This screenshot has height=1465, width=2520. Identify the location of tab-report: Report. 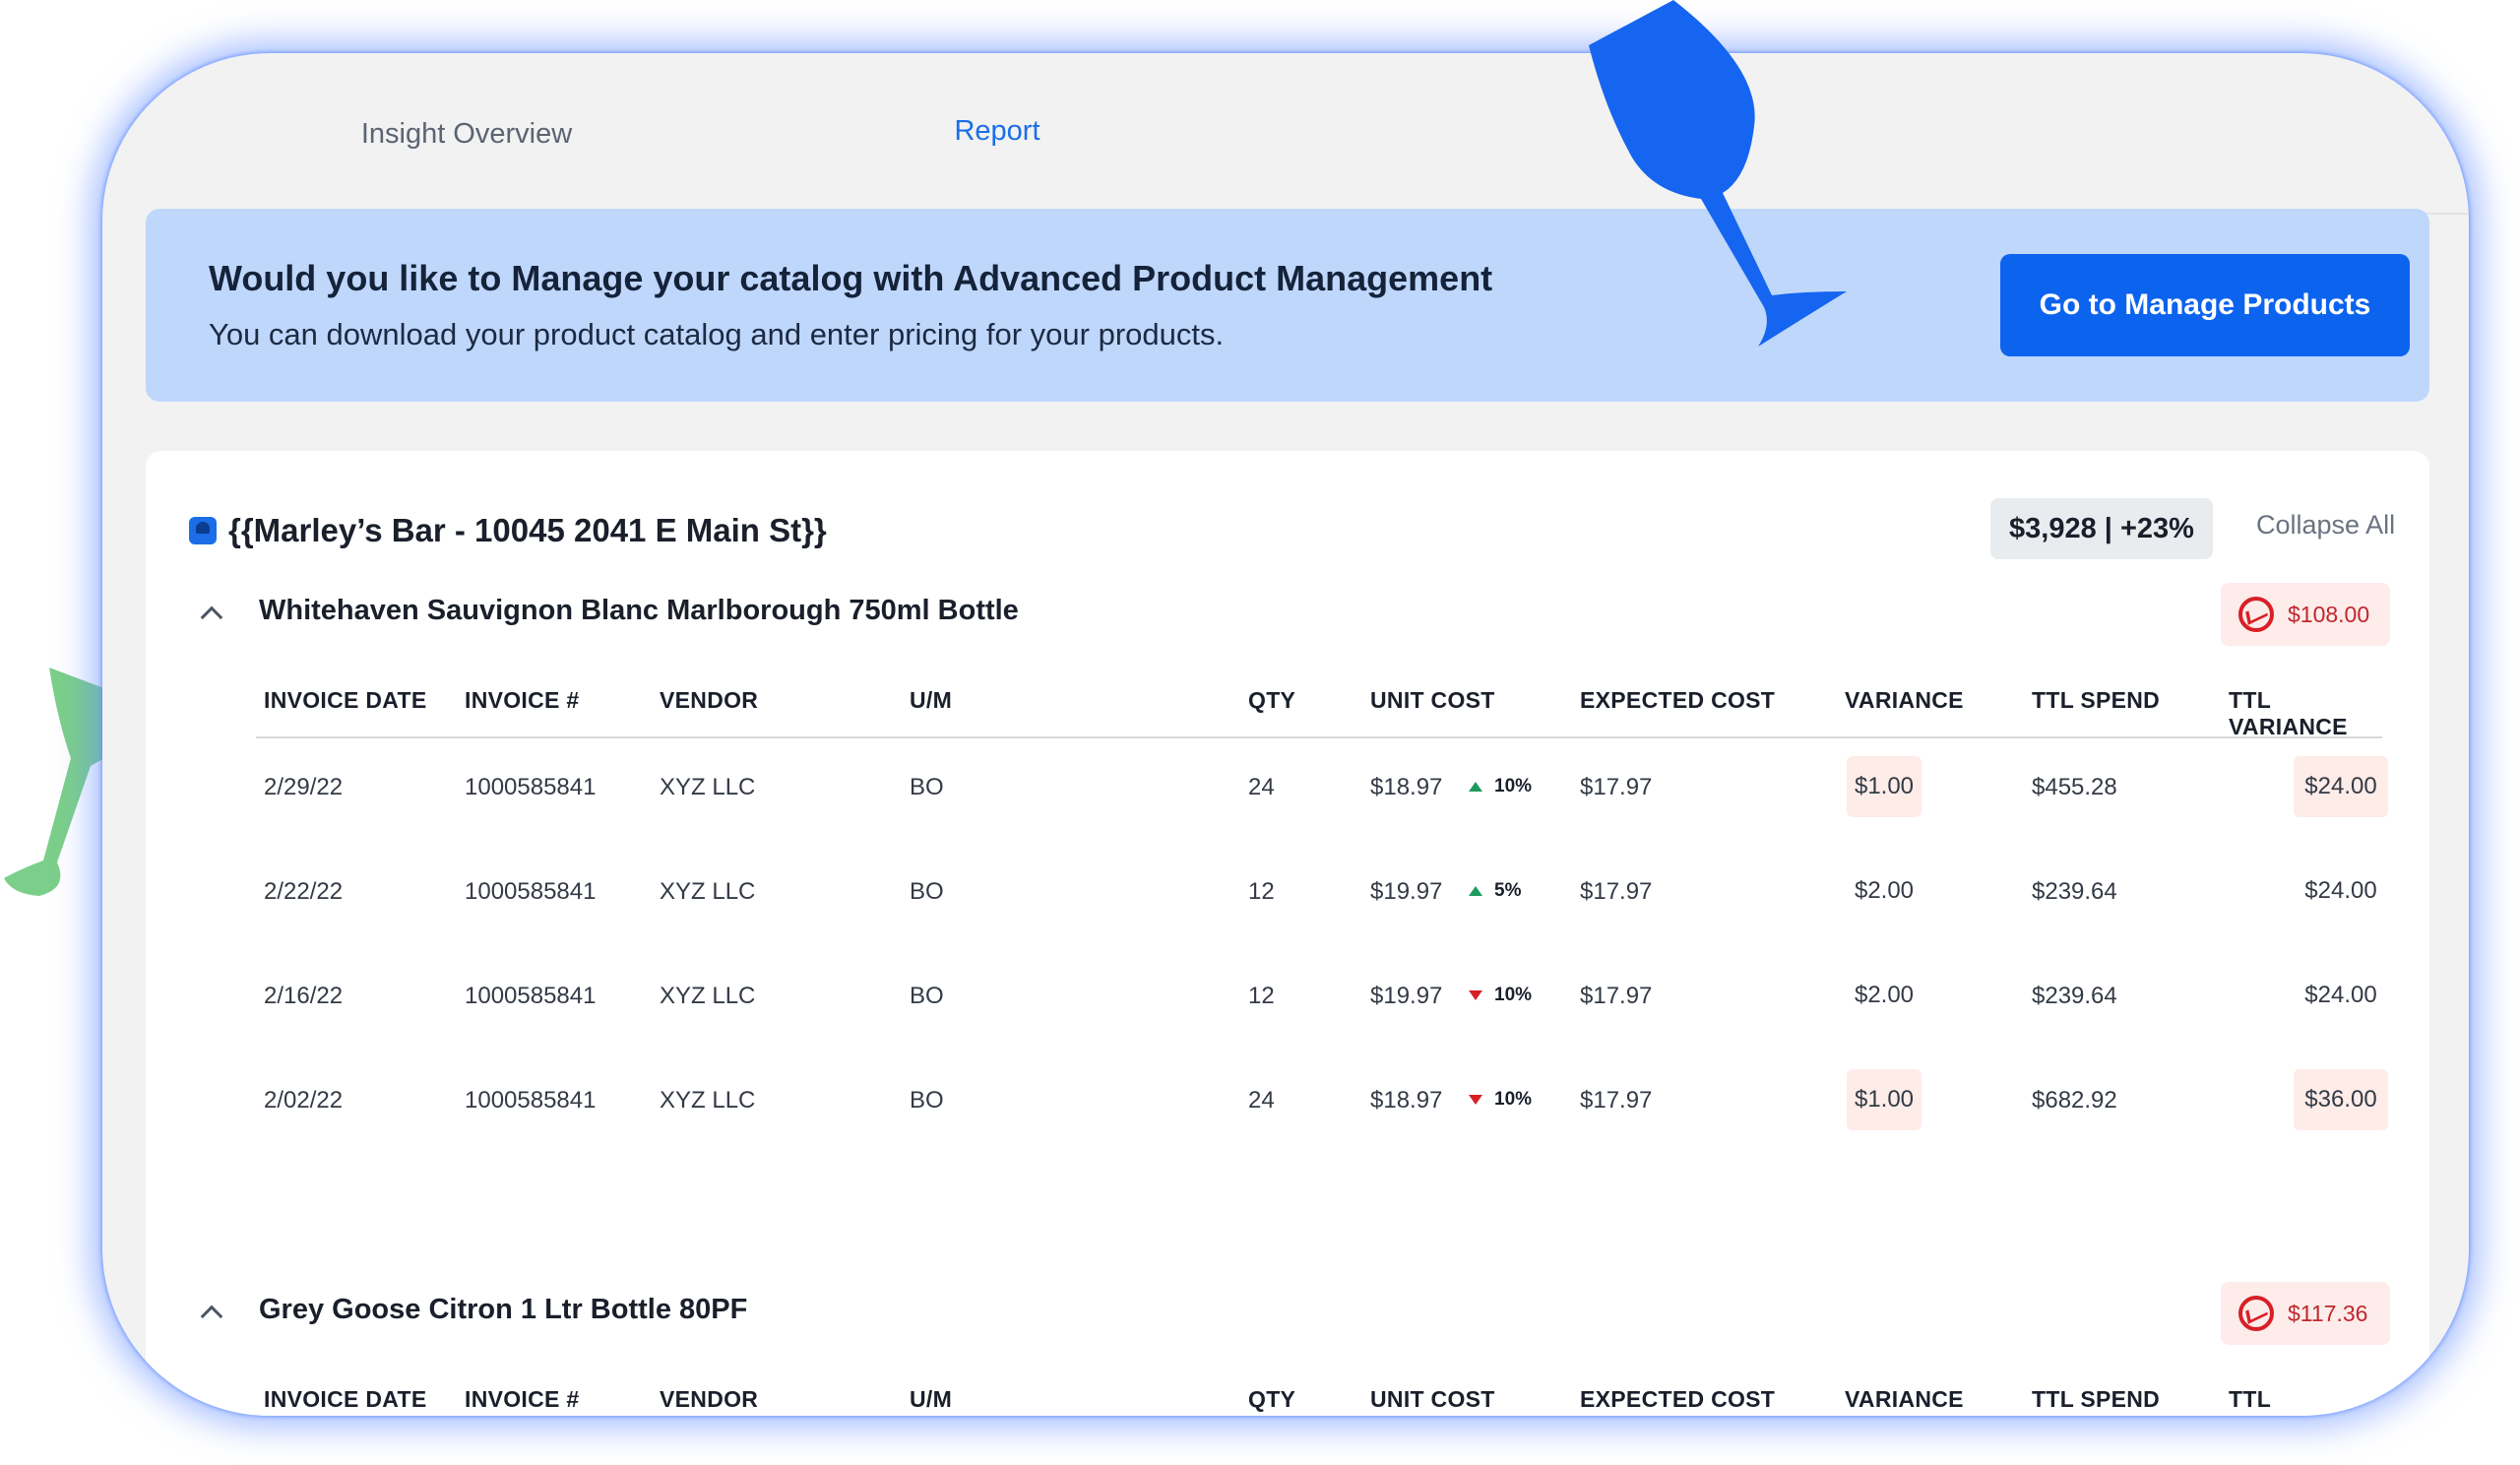
(997, 134).